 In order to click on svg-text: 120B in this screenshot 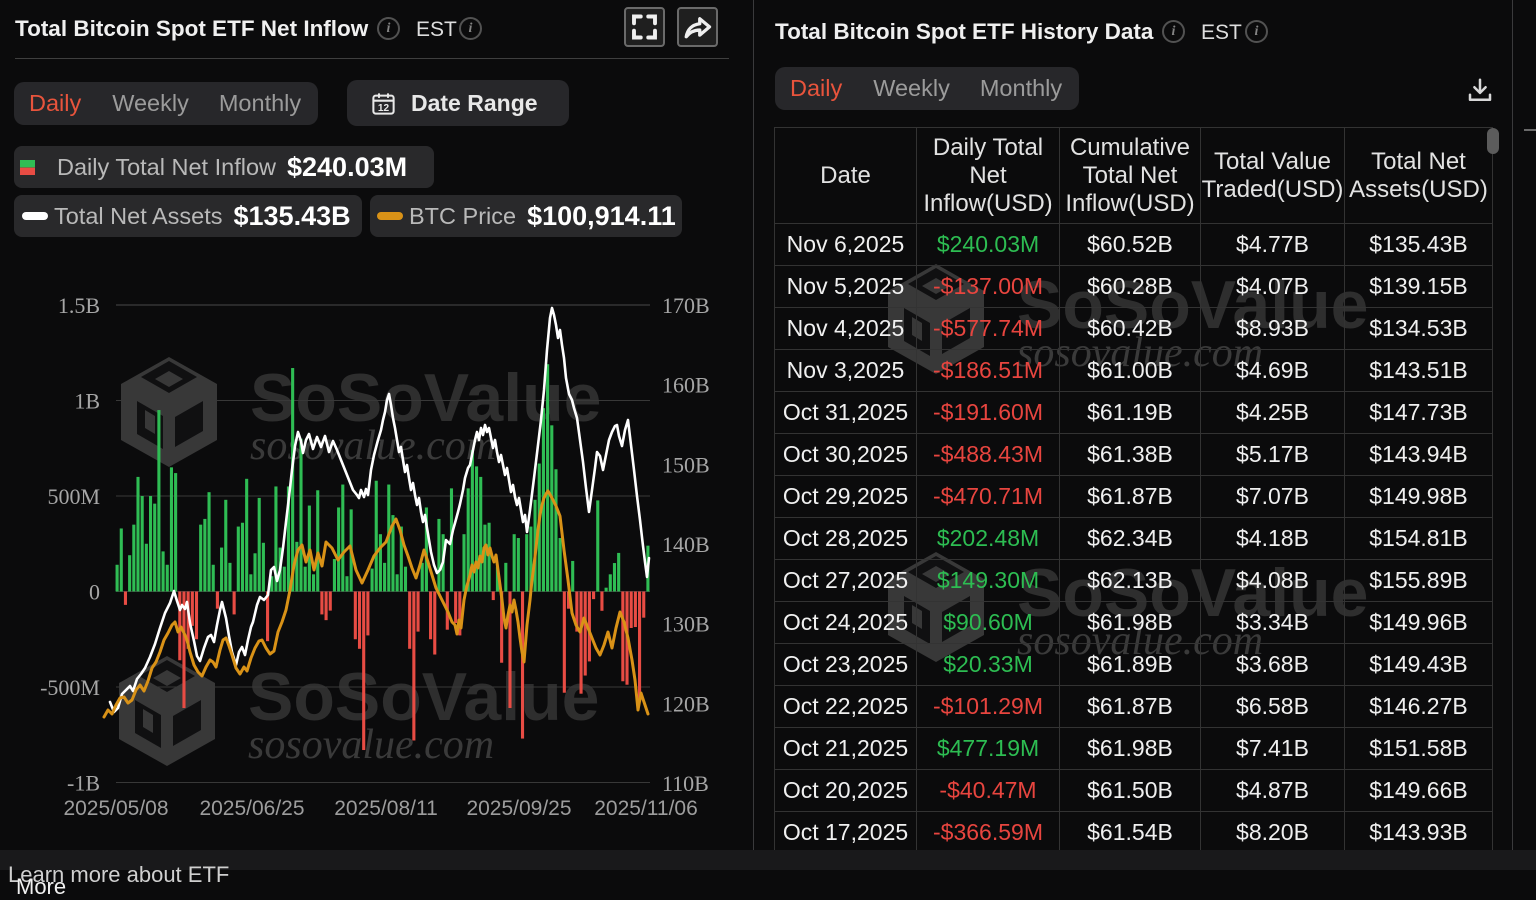, I will do `click(686, 703)`.